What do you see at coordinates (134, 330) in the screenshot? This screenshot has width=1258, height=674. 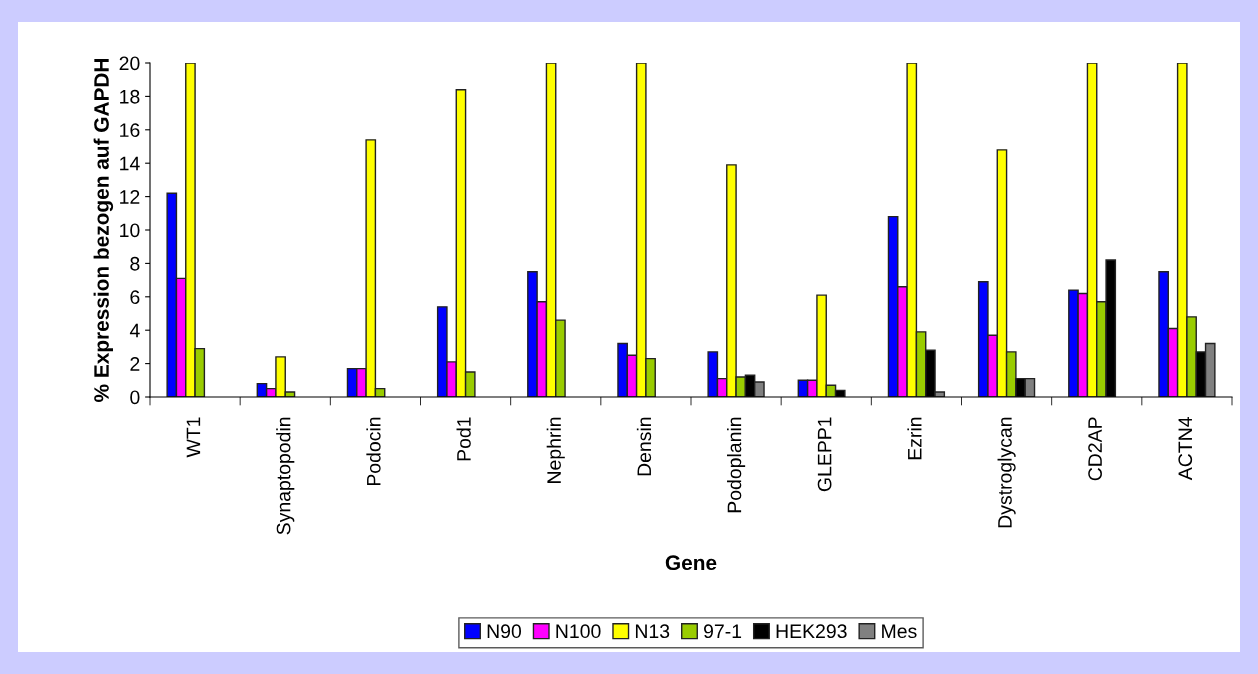 I see `y-tick-label: 4` at bounding box center [134, 330].